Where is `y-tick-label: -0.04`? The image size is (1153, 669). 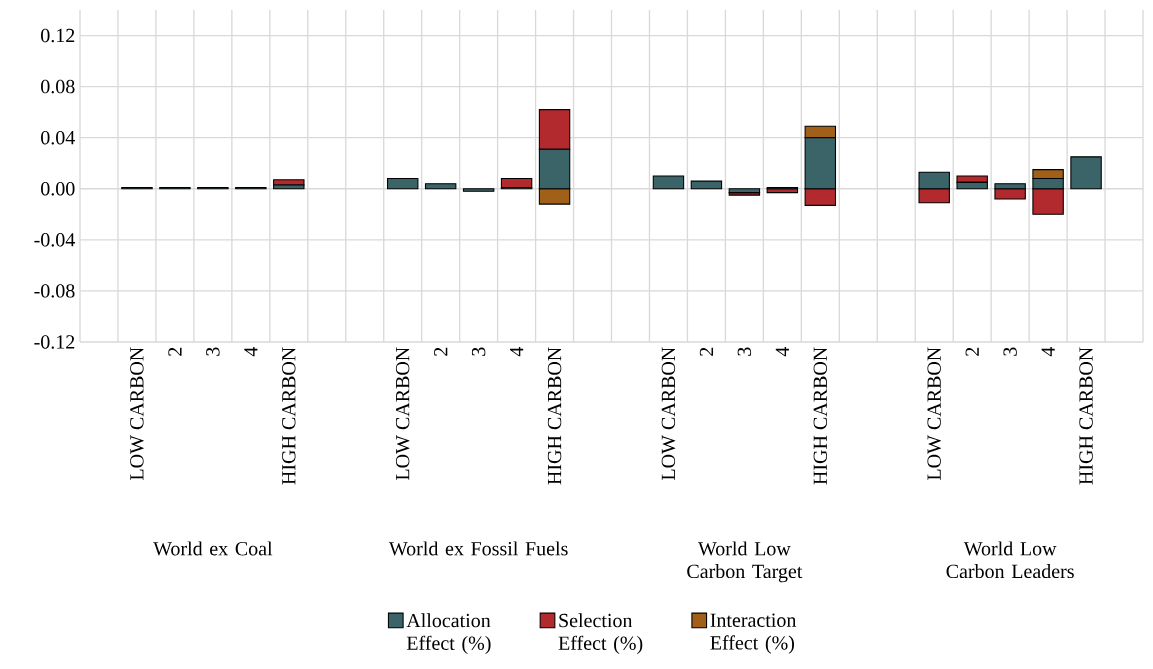 y-tick-label: -0.04 is located at coordinates (54, 240).